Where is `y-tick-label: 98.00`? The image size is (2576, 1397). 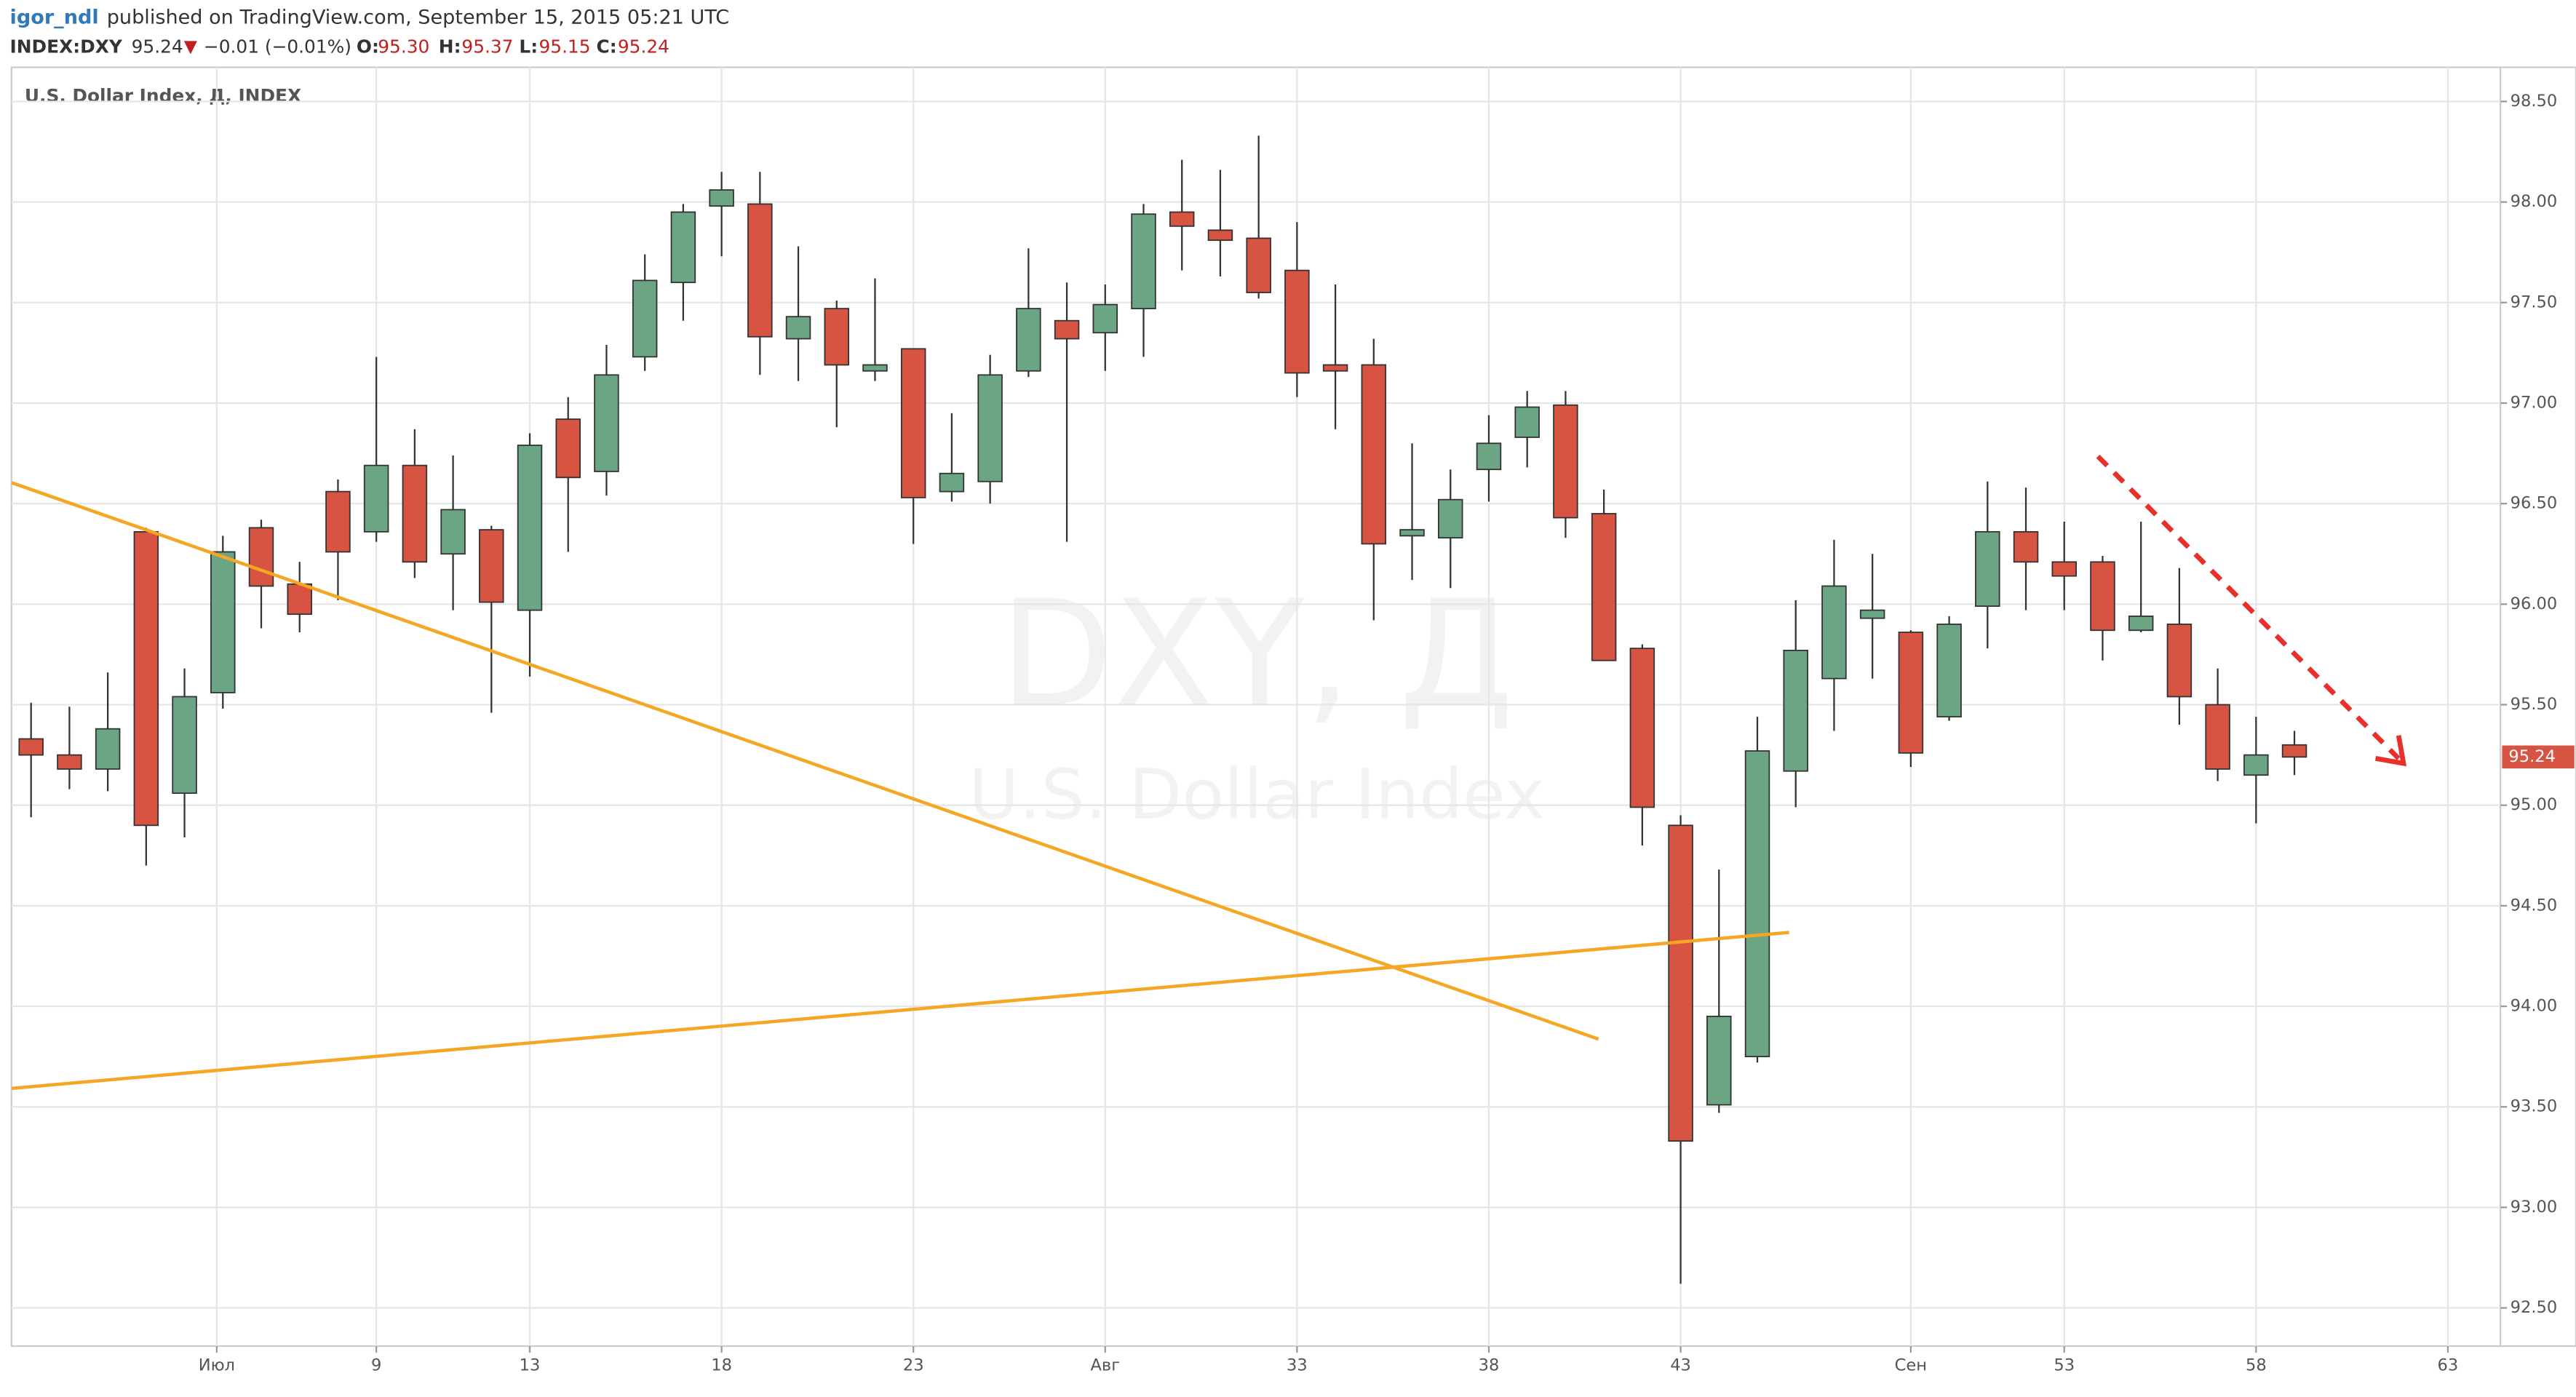
y-tick-label: 98.00 is located at coordinates (2534, 202).